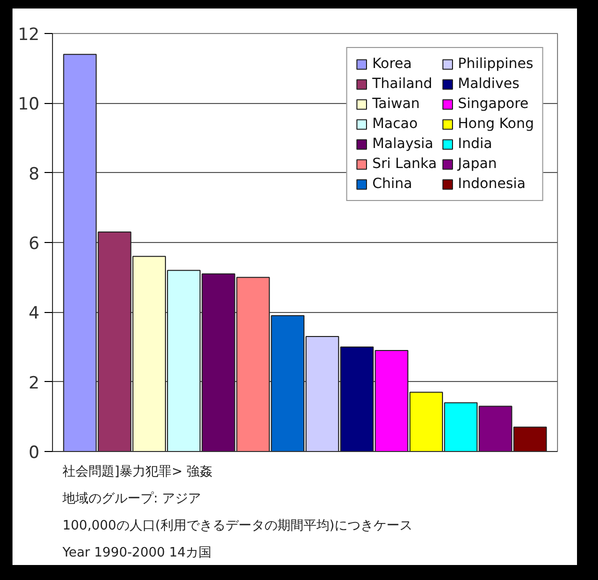 This screenshot has width=598, height=580. I want to click on text: 社会問題]暴力犯罪> 強姦, so click(137, 472).